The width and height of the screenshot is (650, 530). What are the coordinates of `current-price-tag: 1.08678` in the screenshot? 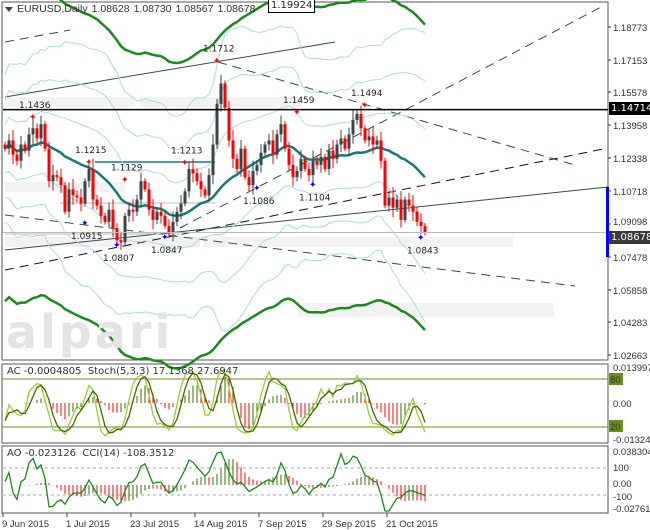 It's located at (629, 237).